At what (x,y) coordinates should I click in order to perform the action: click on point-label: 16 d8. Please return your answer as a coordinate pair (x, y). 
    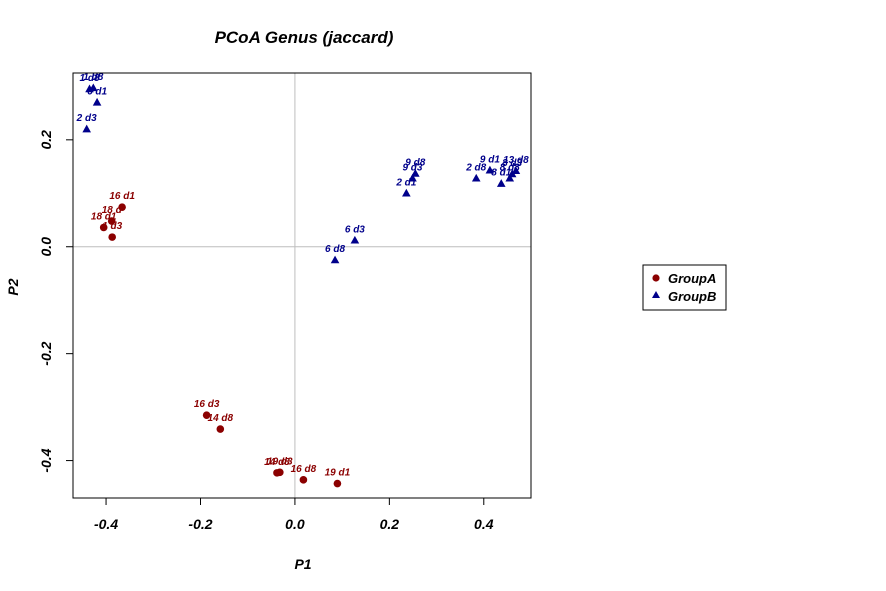
    Looking at the image, I should click on (304, 469).